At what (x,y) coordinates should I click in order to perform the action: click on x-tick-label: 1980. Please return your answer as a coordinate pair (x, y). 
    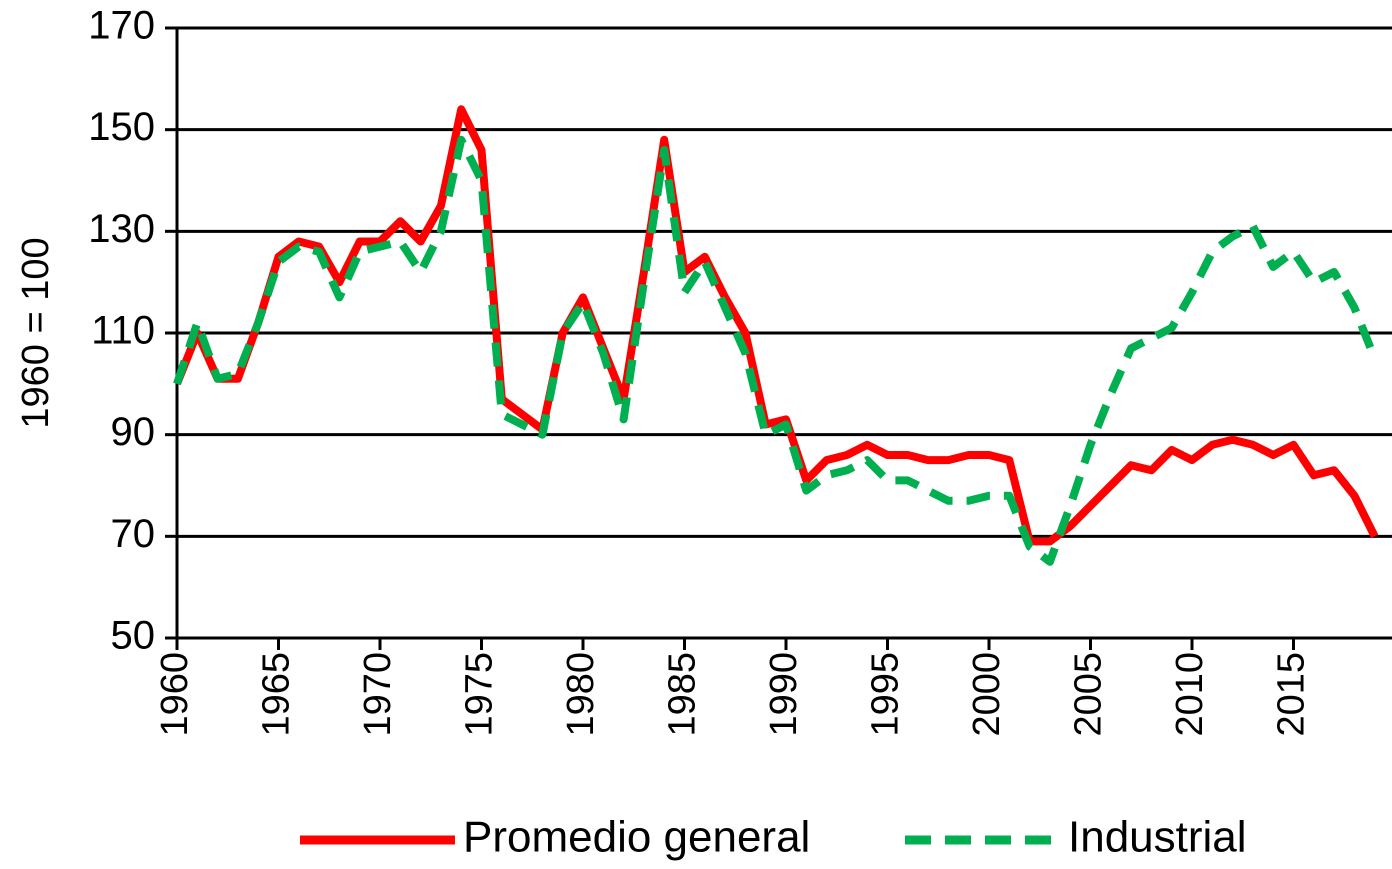
    Looking at the image, I should click on (581, 694).